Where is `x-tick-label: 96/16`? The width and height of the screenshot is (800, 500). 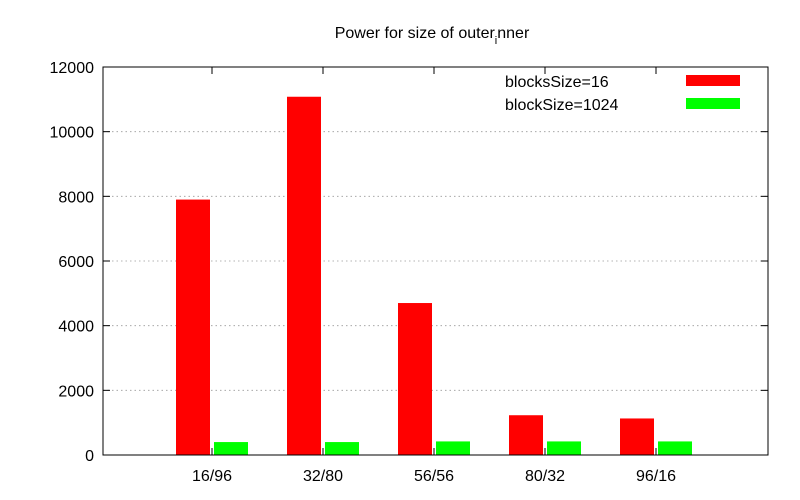 x-tick-label: 96/16 is located at coordinates (656, 476).